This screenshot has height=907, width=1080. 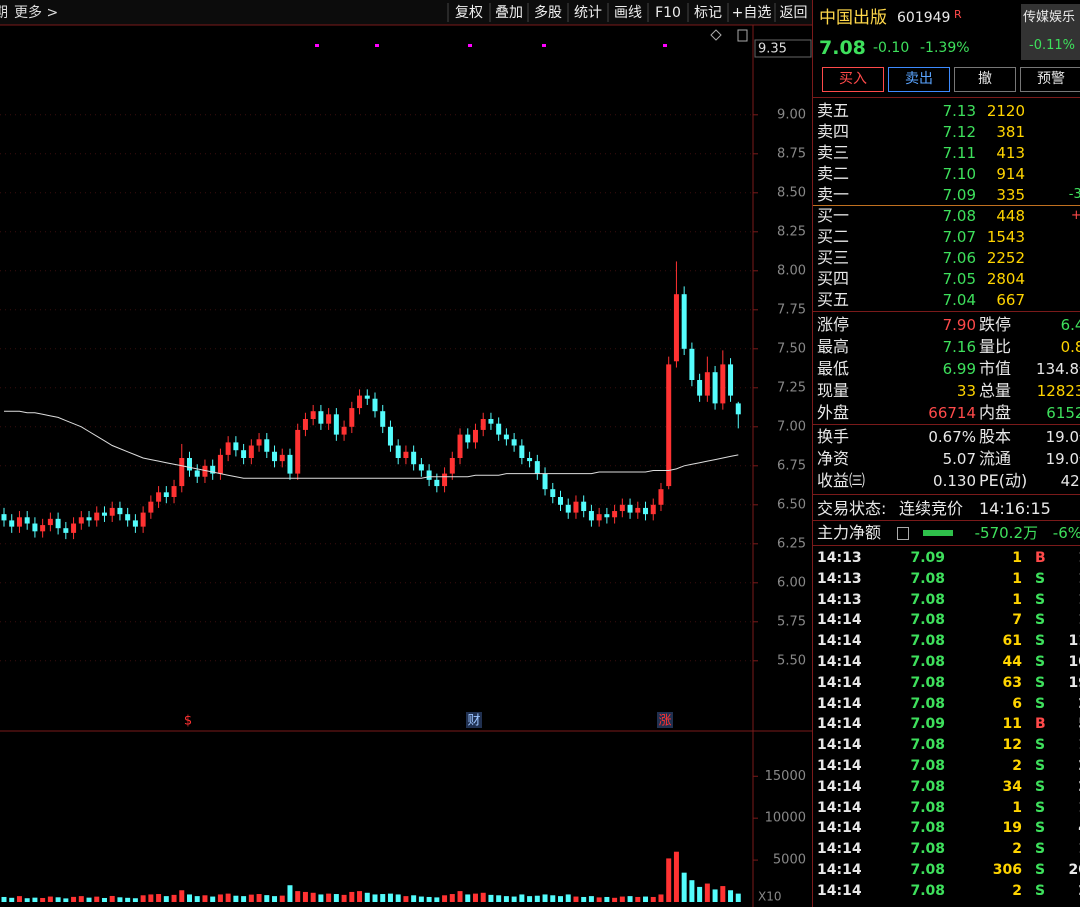 I want to click on trade-button: 买入, so click(x=853, y=79).